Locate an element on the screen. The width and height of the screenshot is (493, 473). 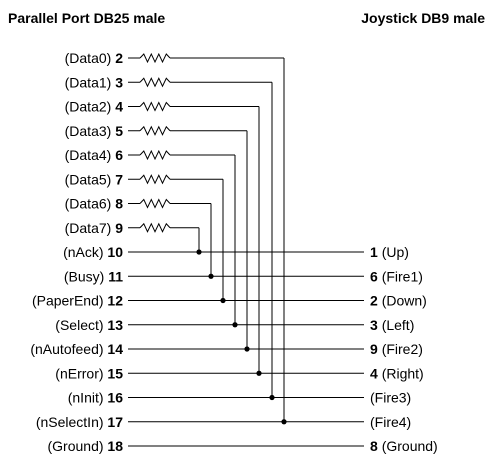
right-pin-label: 8 (Ground) is located at coordinates (404, 446).